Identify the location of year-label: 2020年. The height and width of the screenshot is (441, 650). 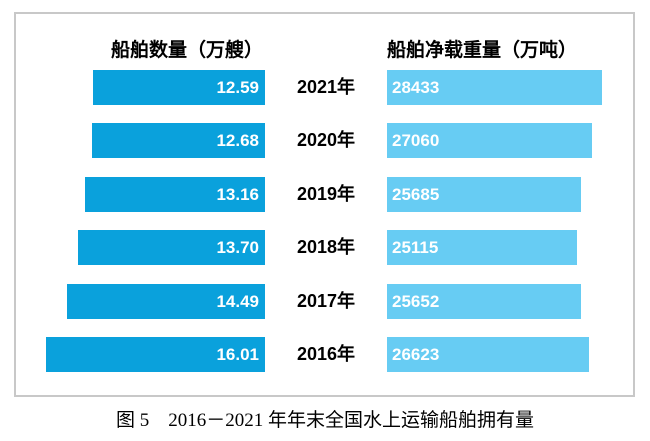
(326, 140).